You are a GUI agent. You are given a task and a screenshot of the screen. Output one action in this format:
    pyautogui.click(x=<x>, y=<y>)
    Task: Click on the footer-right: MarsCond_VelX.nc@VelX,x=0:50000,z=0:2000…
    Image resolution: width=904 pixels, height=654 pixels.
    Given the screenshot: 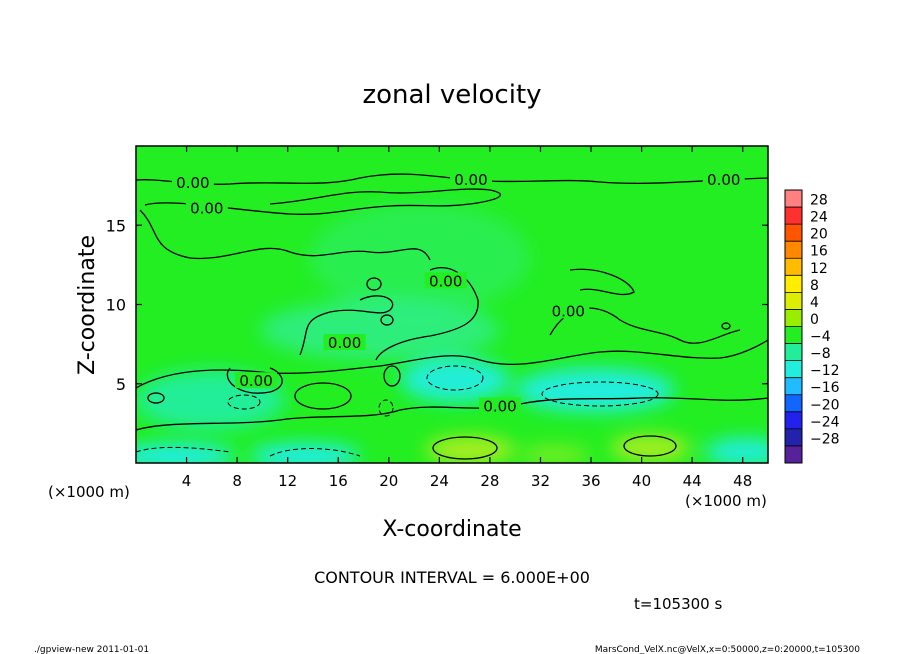 What is the action you would take?
    pyautogui.click(x=727, y=649)
    